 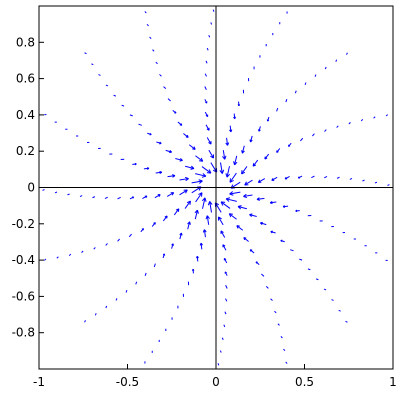 What do you see at coordinates (393, 382) in the screenshot?
I see `x-tick-label: 1` at bounding box center [393, 382].